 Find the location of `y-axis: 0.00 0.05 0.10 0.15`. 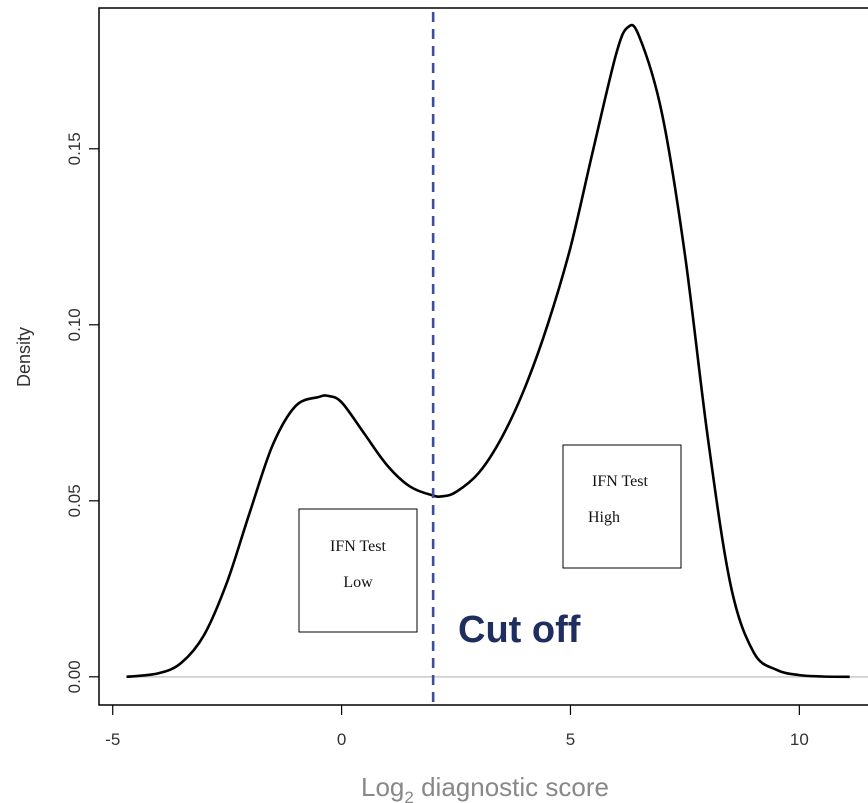

y-axis: 0.00 0.05 0.10 0.15 is located at coordinates (82, 412).